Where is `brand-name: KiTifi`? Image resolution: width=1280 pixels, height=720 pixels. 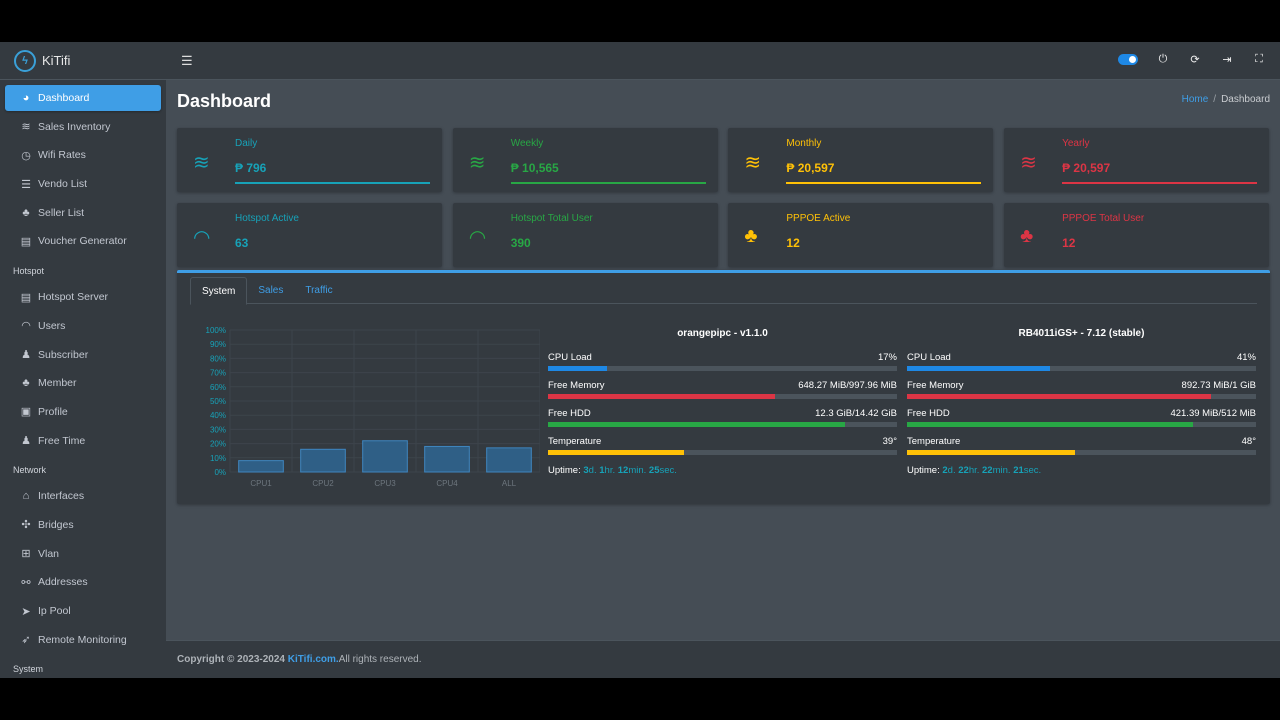
brand-name: KiTifi is located at coordinates (56, 60).